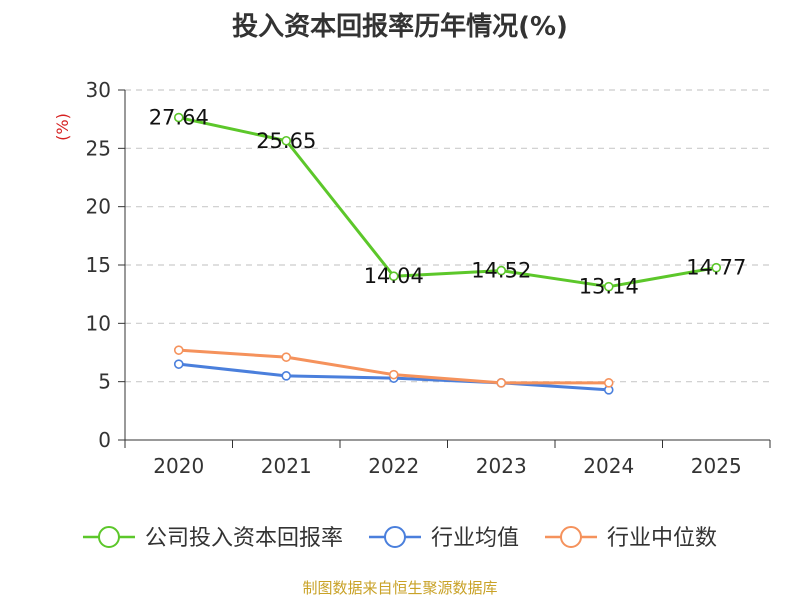 Image resolution: width=800 pixels, height=600 pixels. I want to click on chart-title: 投入资本回报率历年情况(%), so click(400, 27).